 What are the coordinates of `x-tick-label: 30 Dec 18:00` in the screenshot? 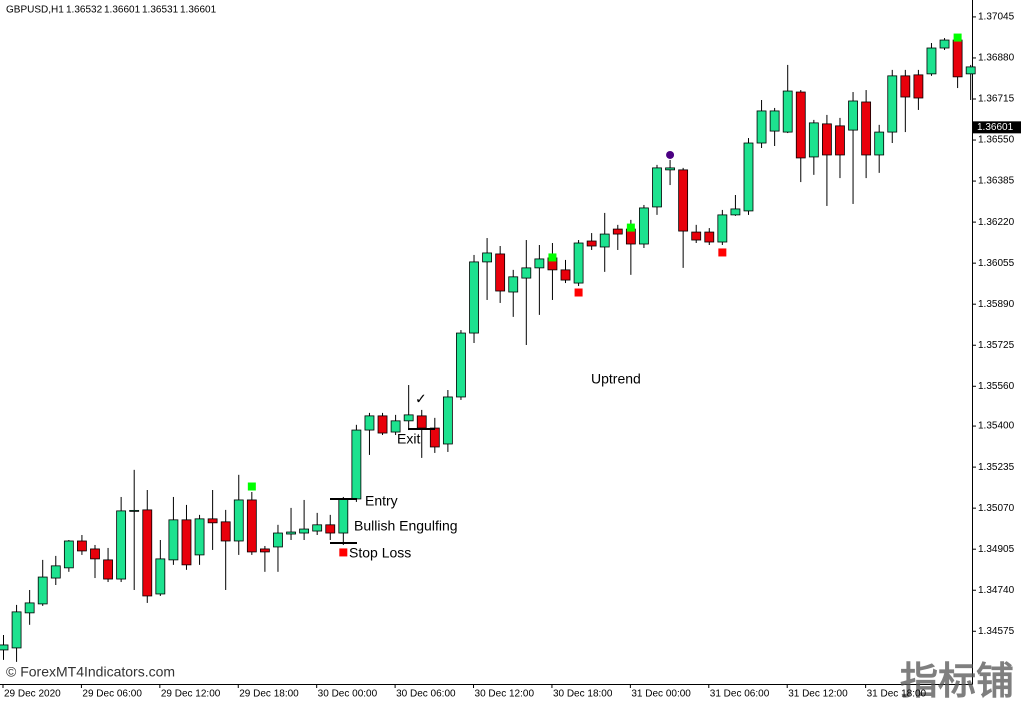 It's located at (583, 694).